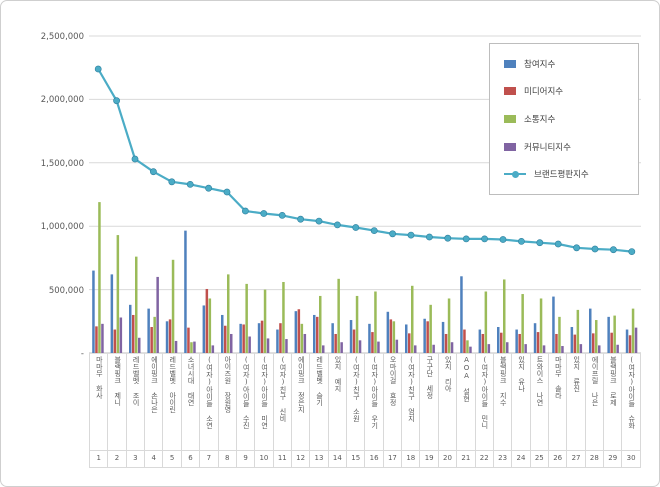 The image size is (660, 487). Describe the element at coordinates (139, 345) in the screenshot. I see `bar-series4-cat3` at that location.